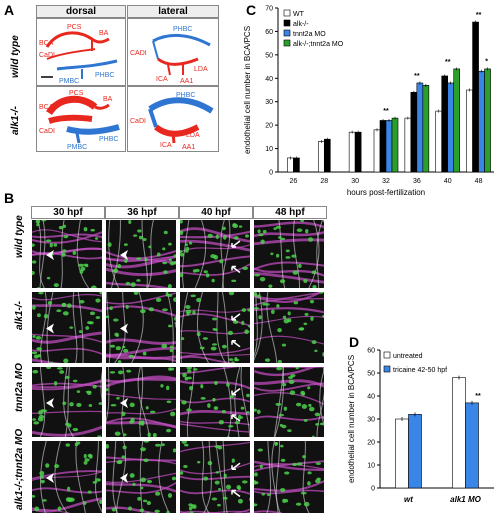  What do you see at coordinates (69, 81) in the screenshot?
I see `wt-dorsal-label-pmbc: PMBC` at bounding box center [69, 81].